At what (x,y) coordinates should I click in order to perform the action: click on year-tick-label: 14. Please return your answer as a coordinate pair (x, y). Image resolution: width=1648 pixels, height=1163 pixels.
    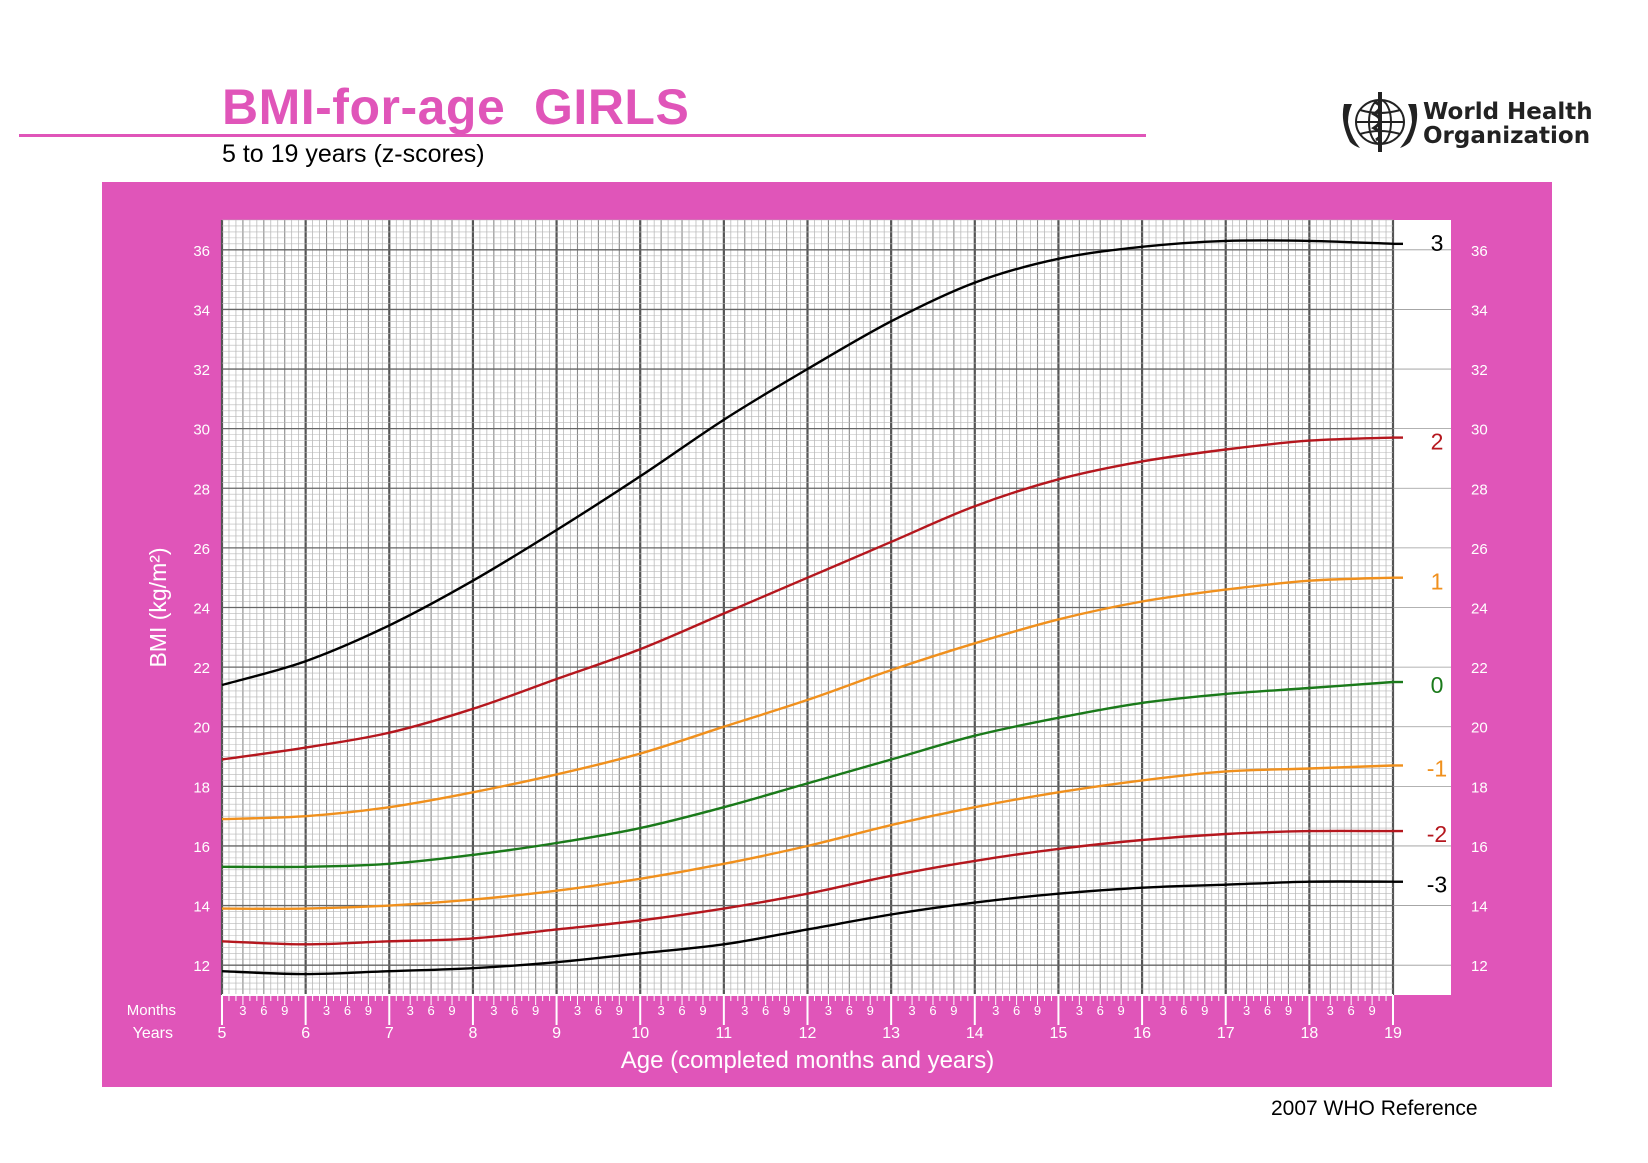
    Looking at the image, I should click on (975, 1033).